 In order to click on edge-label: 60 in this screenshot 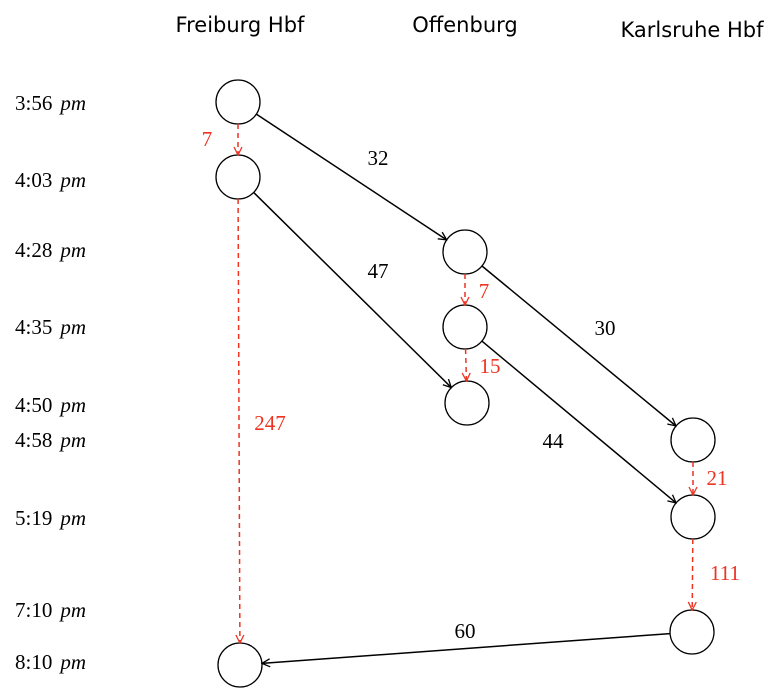, I will do `click(465, 631)`.